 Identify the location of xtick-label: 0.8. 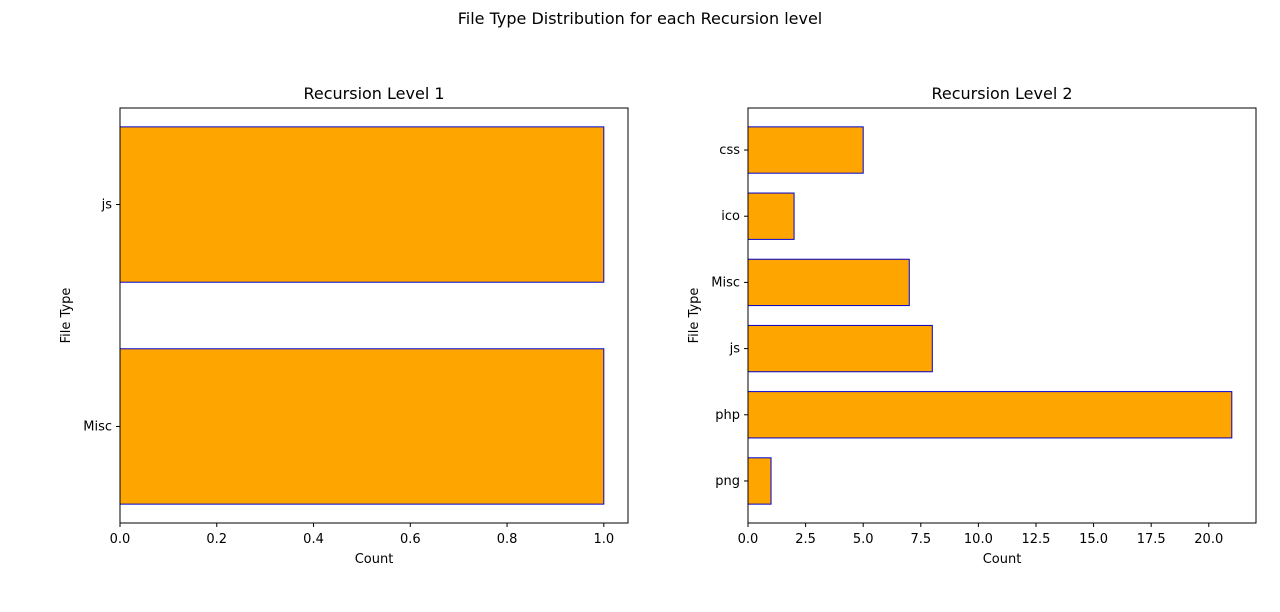
(507, 539).